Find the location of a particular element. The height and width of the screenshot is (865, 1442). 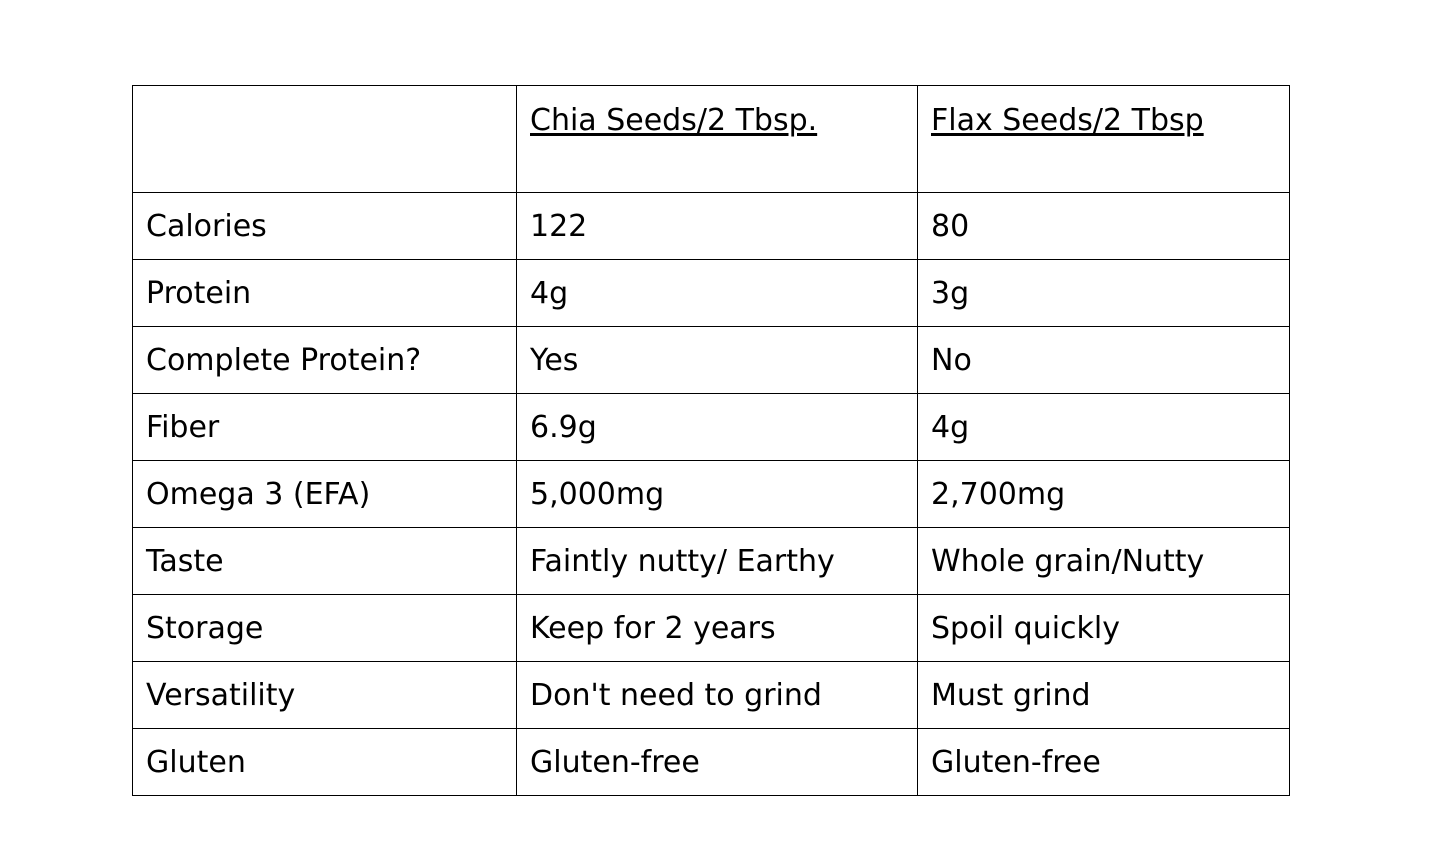

table-row: Omega 3 (EFA) 5,000mg 2,700mg is located at coordinates (711, 494).